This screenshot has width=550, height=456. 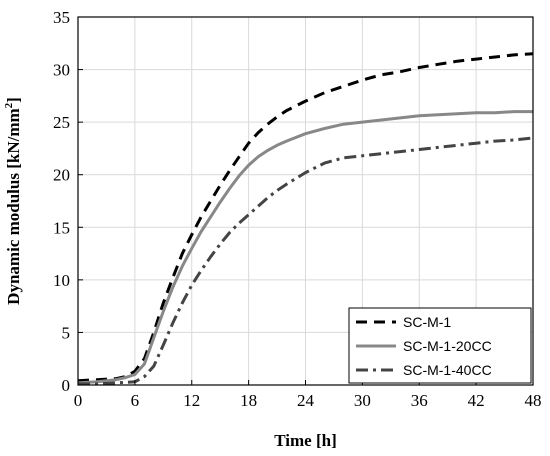 I want to click on x-tick-label: 12, so click(x=191, y=400).